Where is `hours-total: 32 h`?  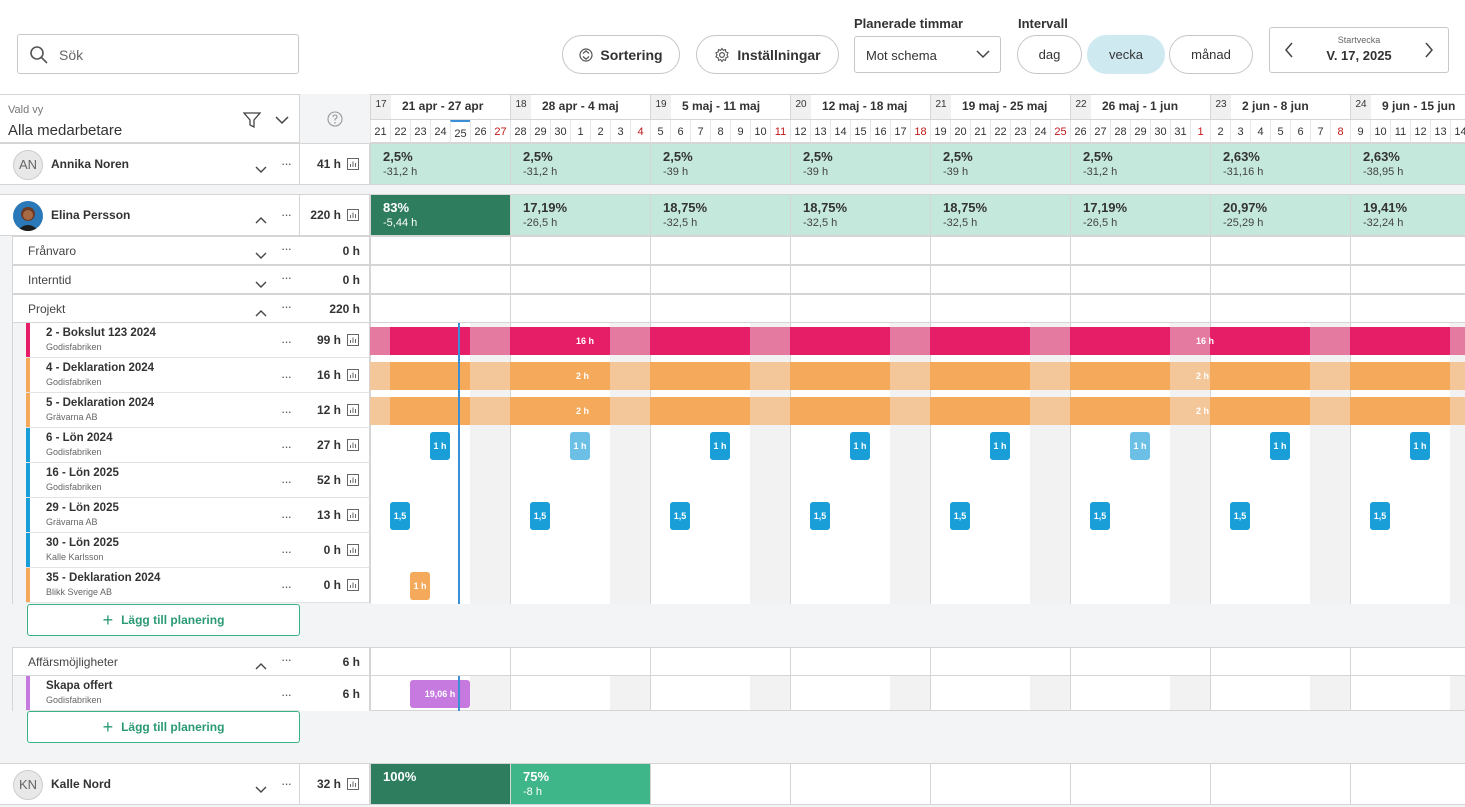 hours-total: 32 h is located at coordinates (335, 784).